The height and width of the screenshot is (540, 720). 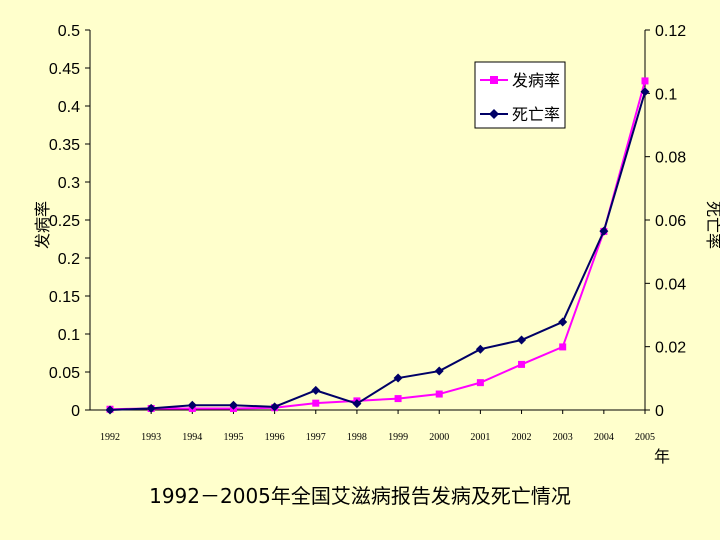 What do you see at coordinates (64, 373) in the screenshot?
I see `left-tick-label: 0.05` at bounding box center [64, 373].